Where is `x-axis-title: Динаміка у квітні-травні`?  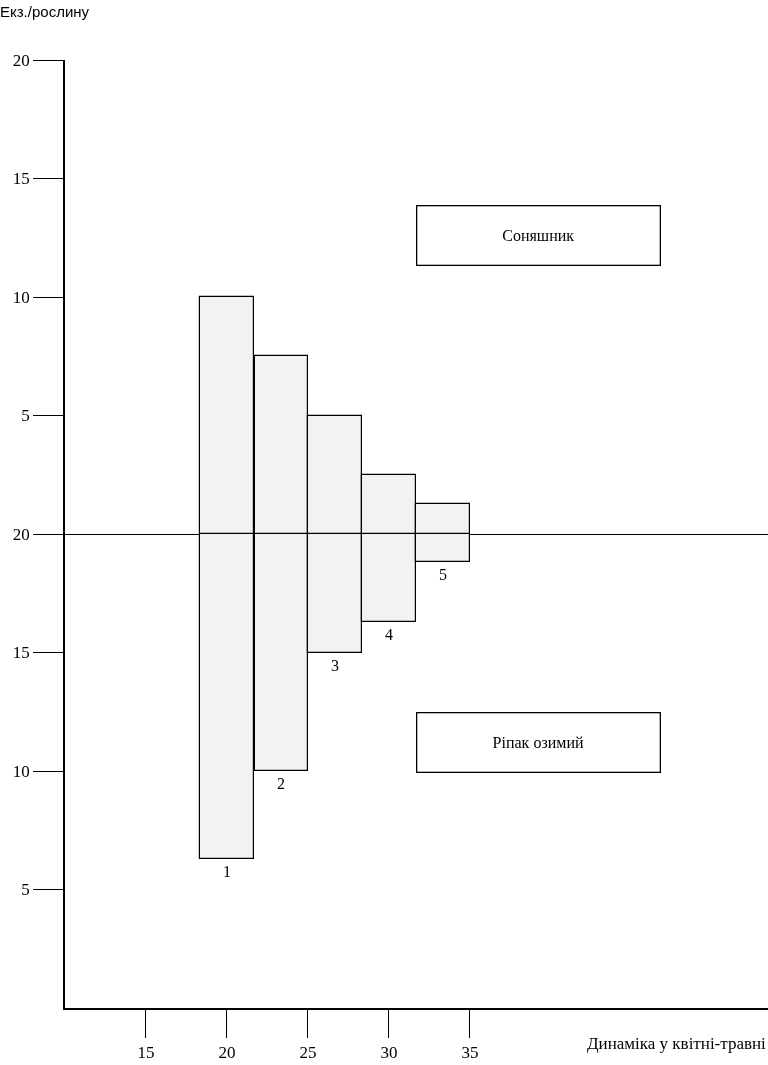 x-axis-title: Динаміка у квітні-травні is located at coordinates (677, 1043).